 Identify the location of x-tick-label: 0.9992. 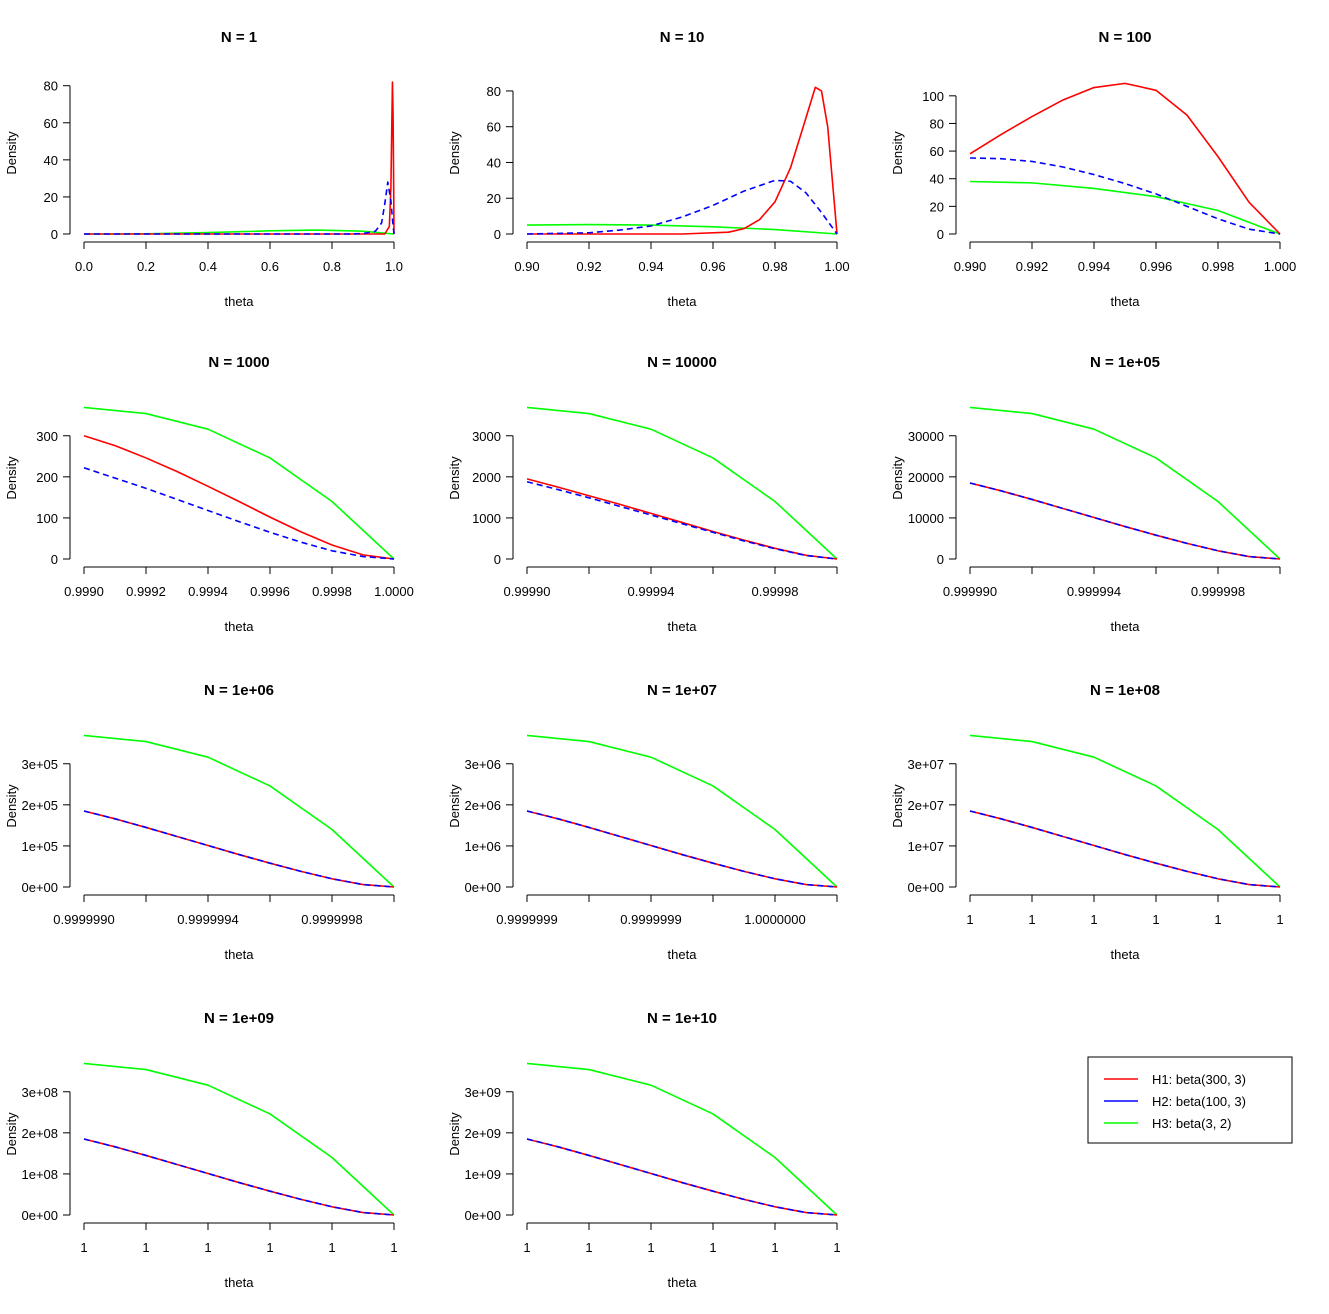
(146, 591).